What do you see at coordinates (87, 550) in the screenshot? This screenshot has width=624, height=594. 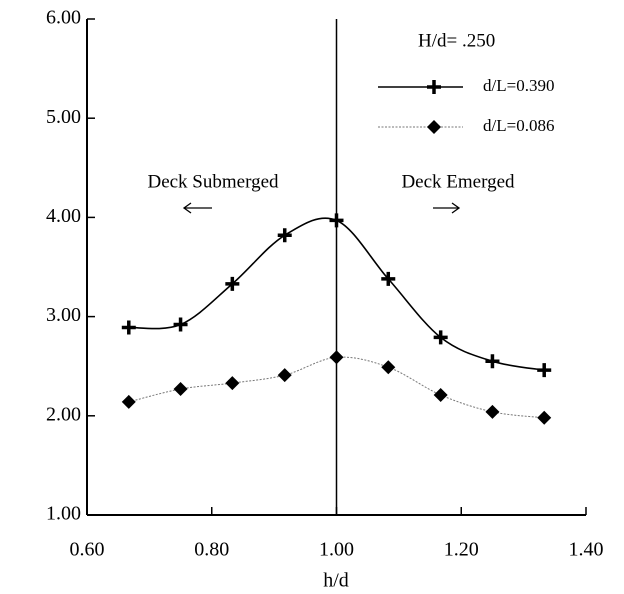 I see `x-tick-label: 0.60` at bounding box center [87, 550].